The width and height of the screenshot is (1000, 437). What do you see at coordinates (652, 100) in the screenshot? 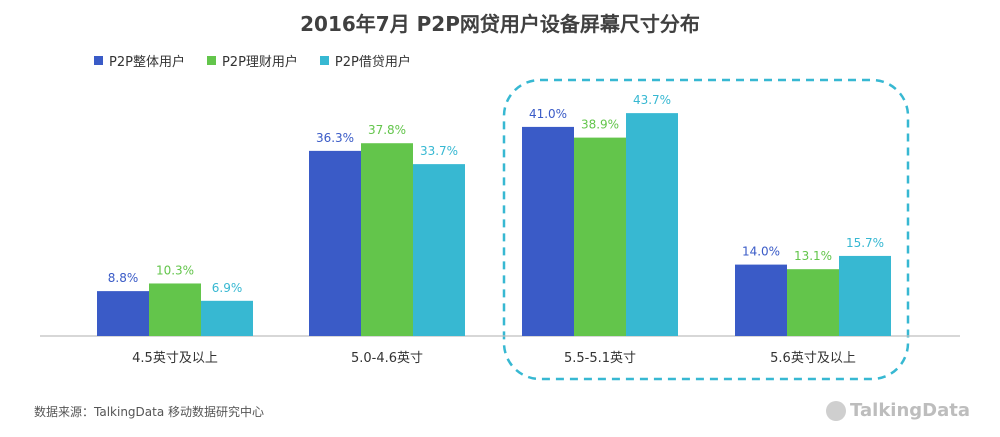
I see `data-label-2-2: 43.7%` at bounding box center [652, 100].